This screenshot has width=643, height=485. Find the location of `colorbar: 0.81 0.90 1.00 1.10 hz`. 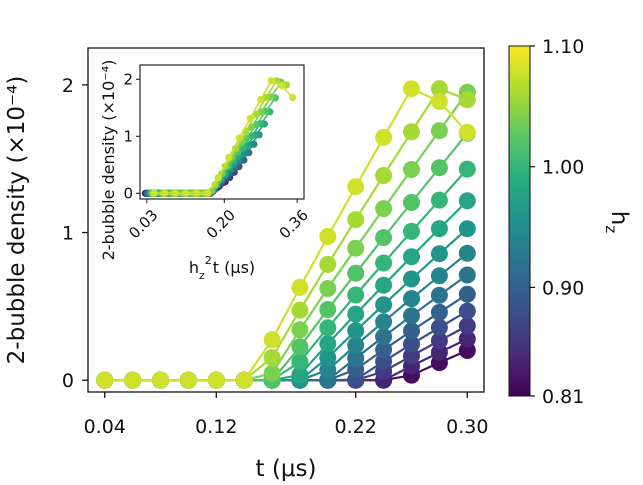

colorbar: 0.81 0.90 1.00 1.10 hz is located at coordinates (570, 222).